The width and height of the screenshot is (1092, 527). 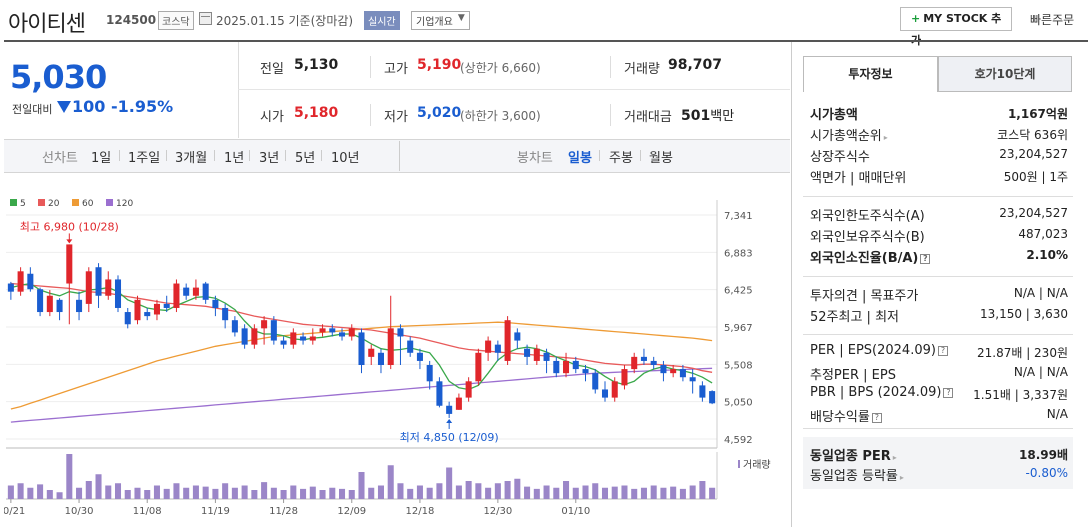 I want to click on high-value: 5,190, so click(x=439, y=65).